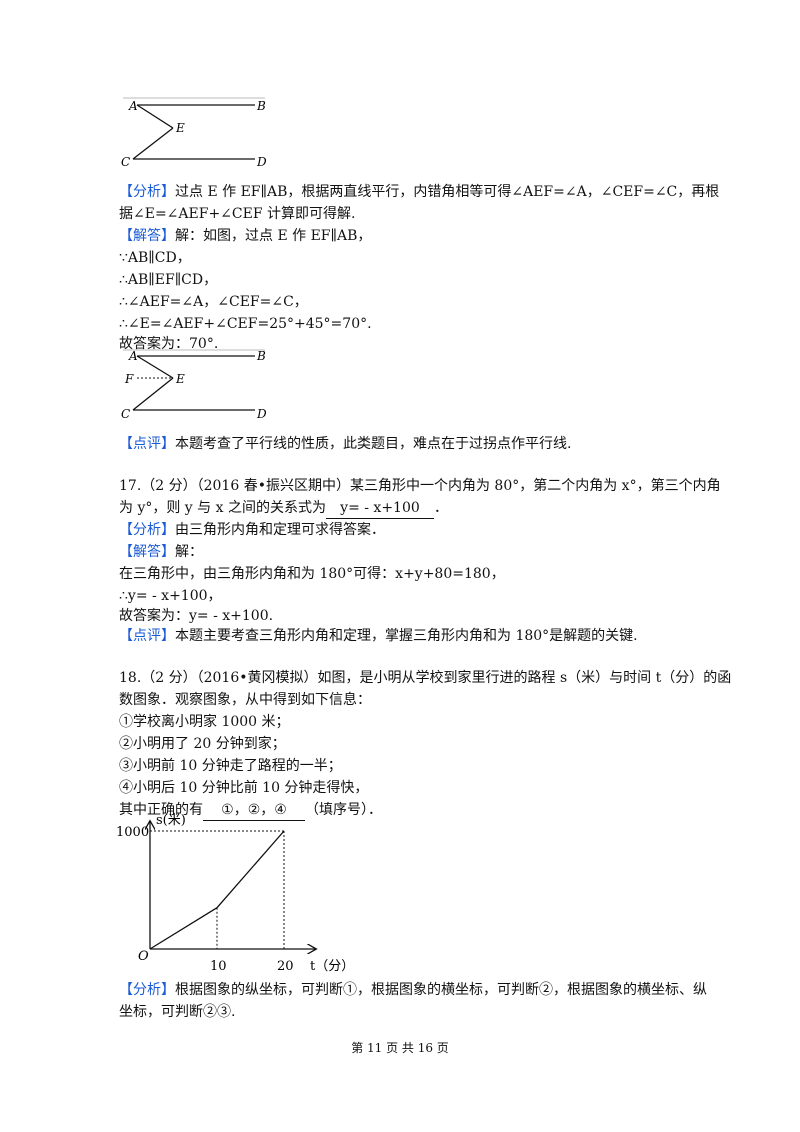 The height and width of the screenshot is (1132, 800). I want to click on x-axis-label: t（分）, so click(330, 966).